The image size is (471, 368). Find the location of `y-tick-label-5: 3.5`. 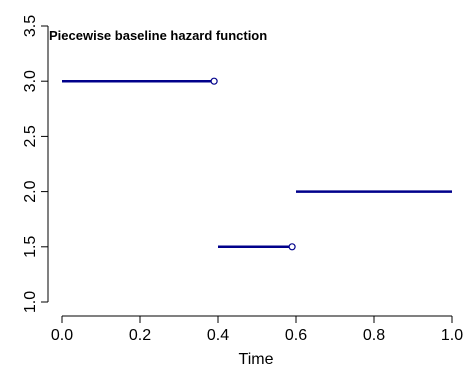

y-tick-label-5: 3.5 is located at coordinates (30, 26).